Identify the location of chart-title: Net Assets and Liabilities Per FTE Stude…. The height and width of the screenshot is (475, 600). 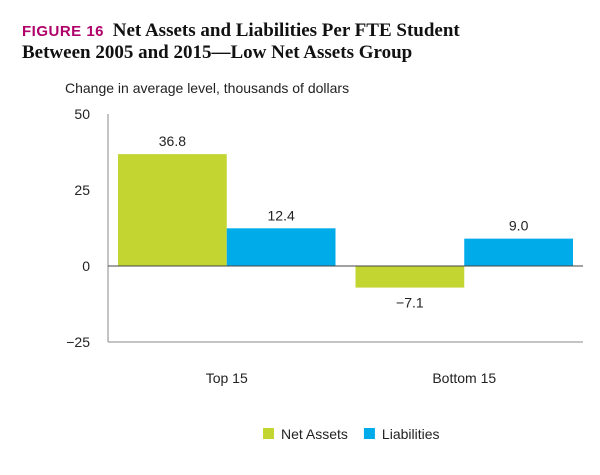
(286, 30).